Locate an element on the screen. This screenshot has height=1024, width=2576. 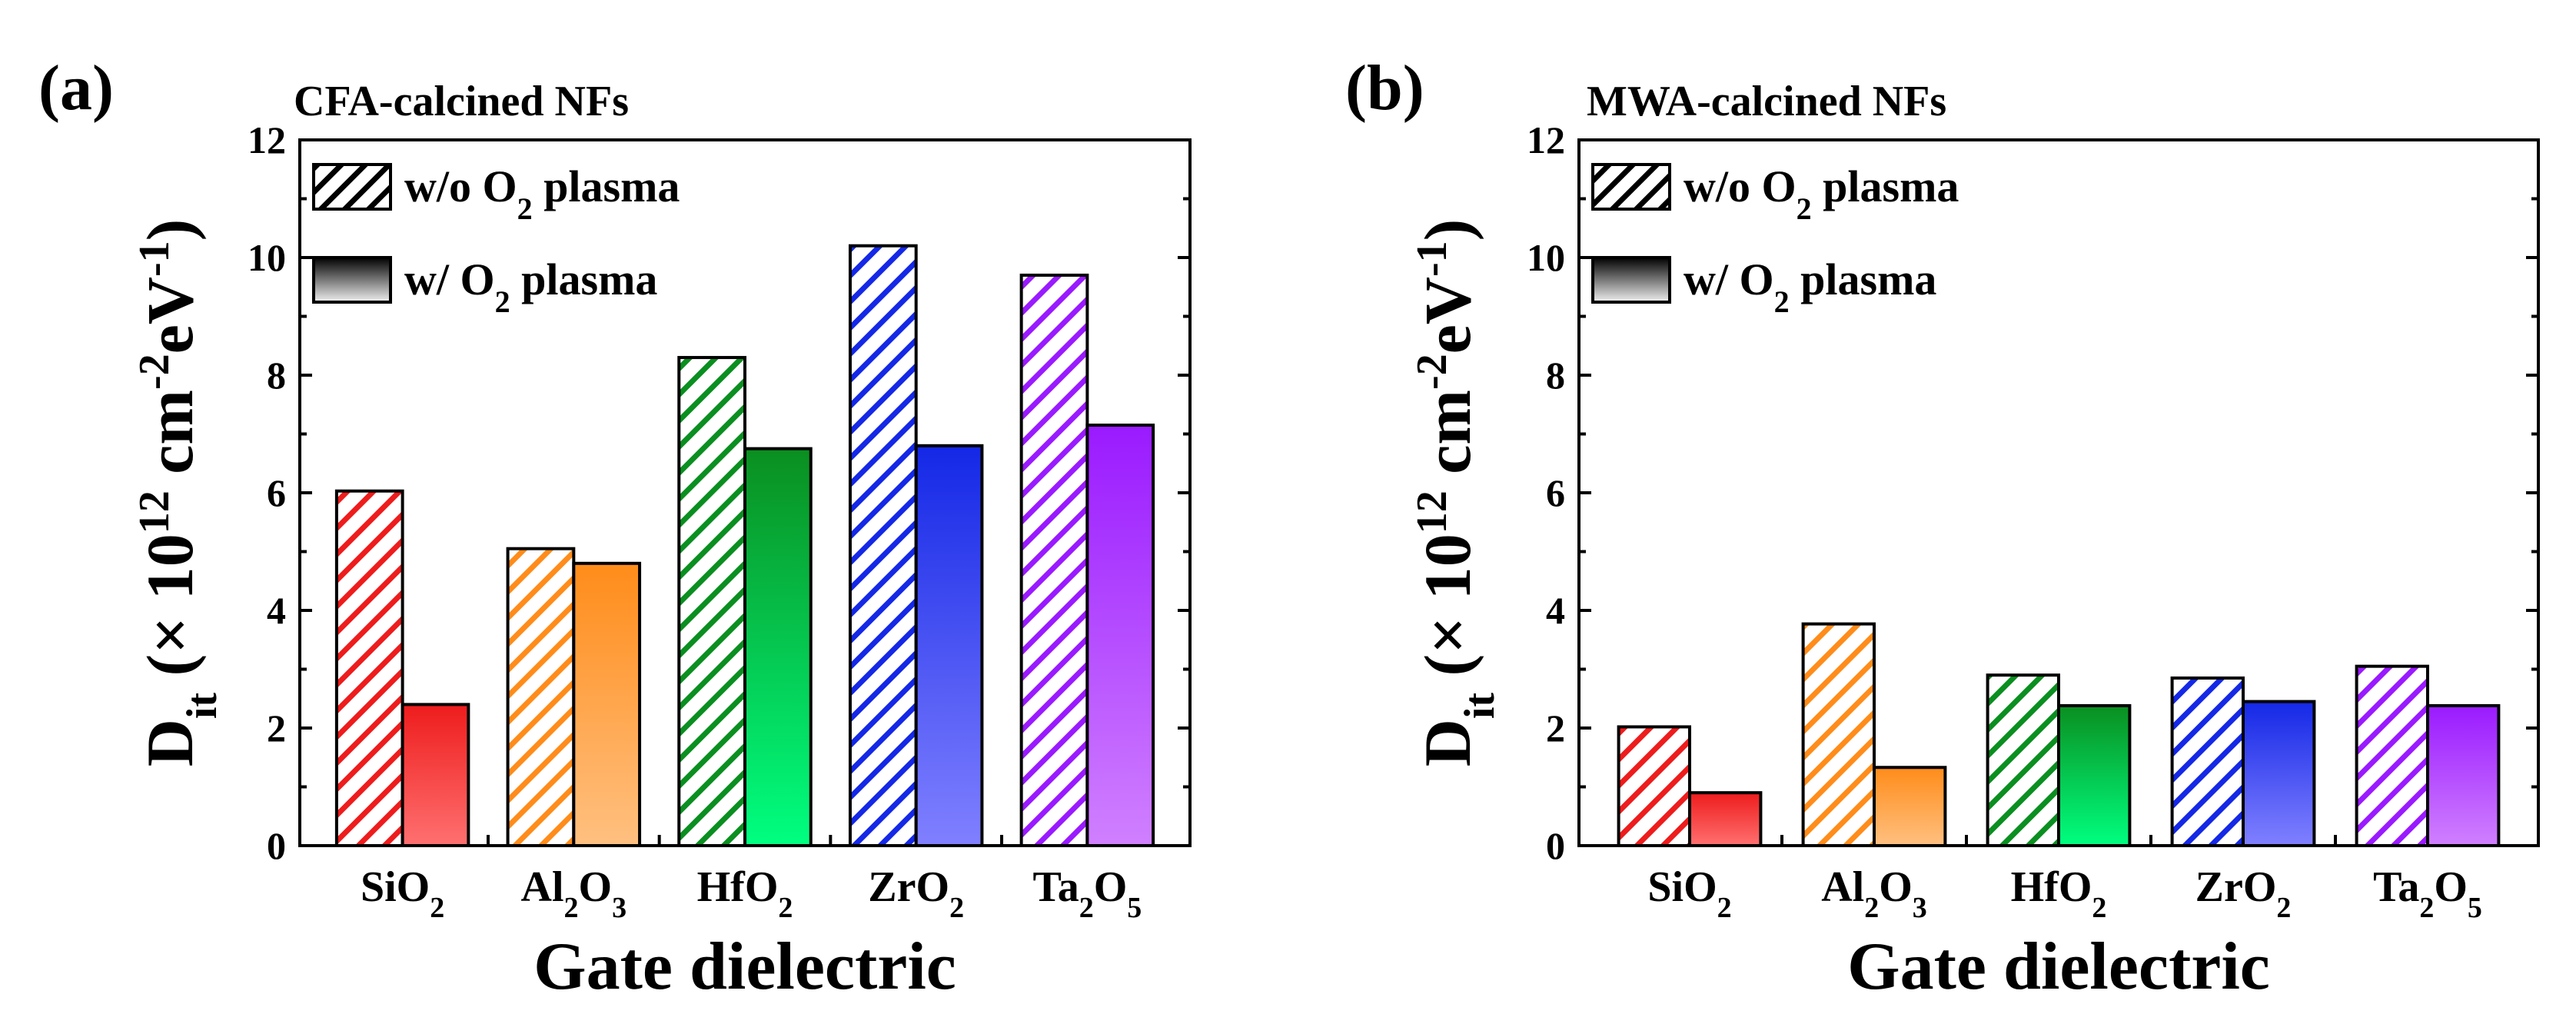
panel-title: MWA-calcined NFs is located at coordinates (1766, 101).